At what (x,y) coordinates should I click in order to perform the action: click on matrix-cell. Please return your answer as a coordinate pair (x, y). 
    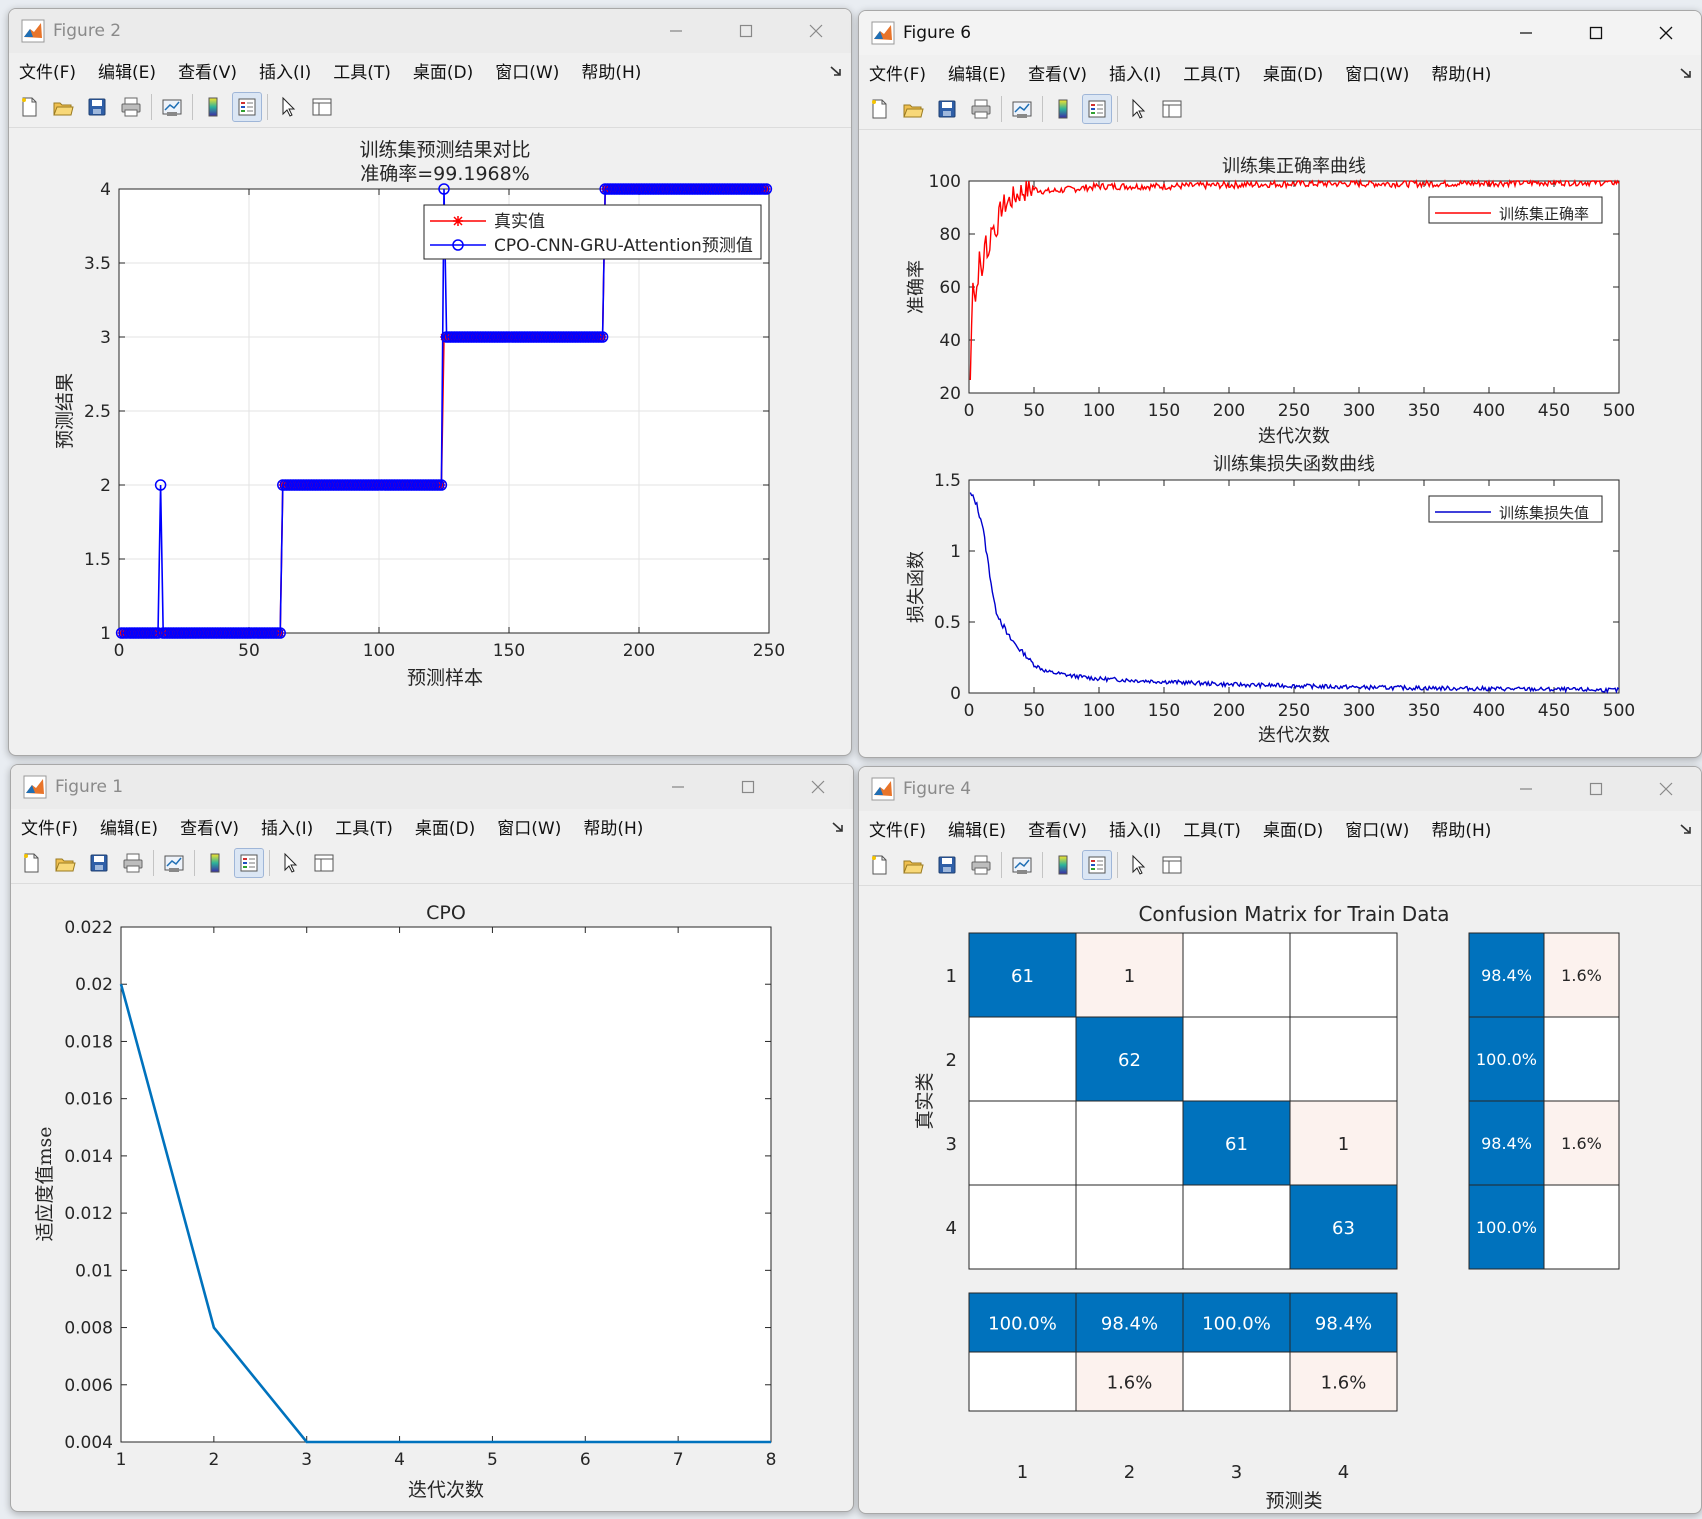
    Looking at the image, I should click on (1022, 1227).